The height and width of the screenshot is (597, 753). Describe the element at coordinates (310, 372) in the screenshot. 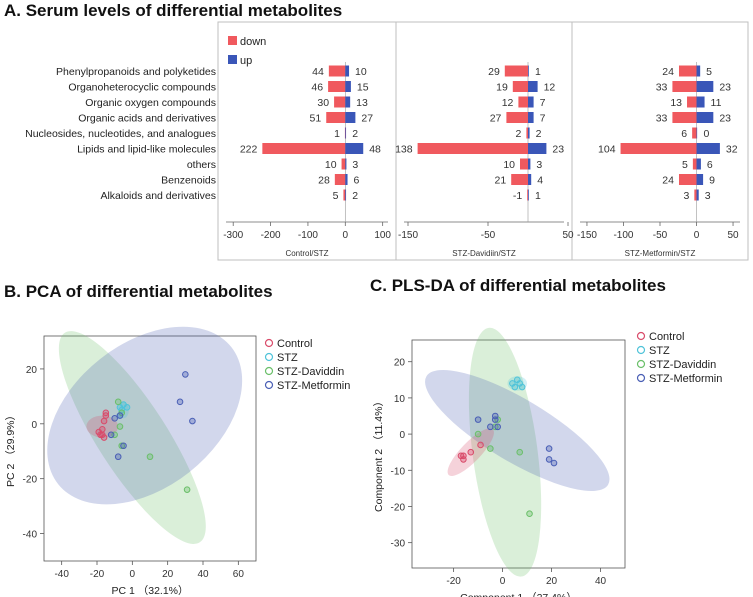

I see `legend-label: STZ-Daviddin` at that location.